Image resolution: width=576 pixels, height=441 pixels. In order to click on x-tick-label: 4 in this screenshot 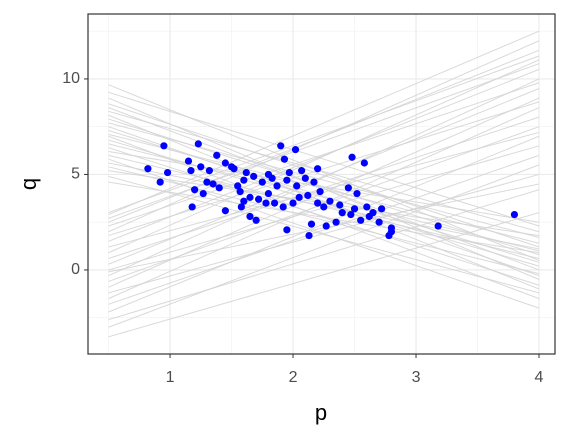, I will do `click(539, 377)`.